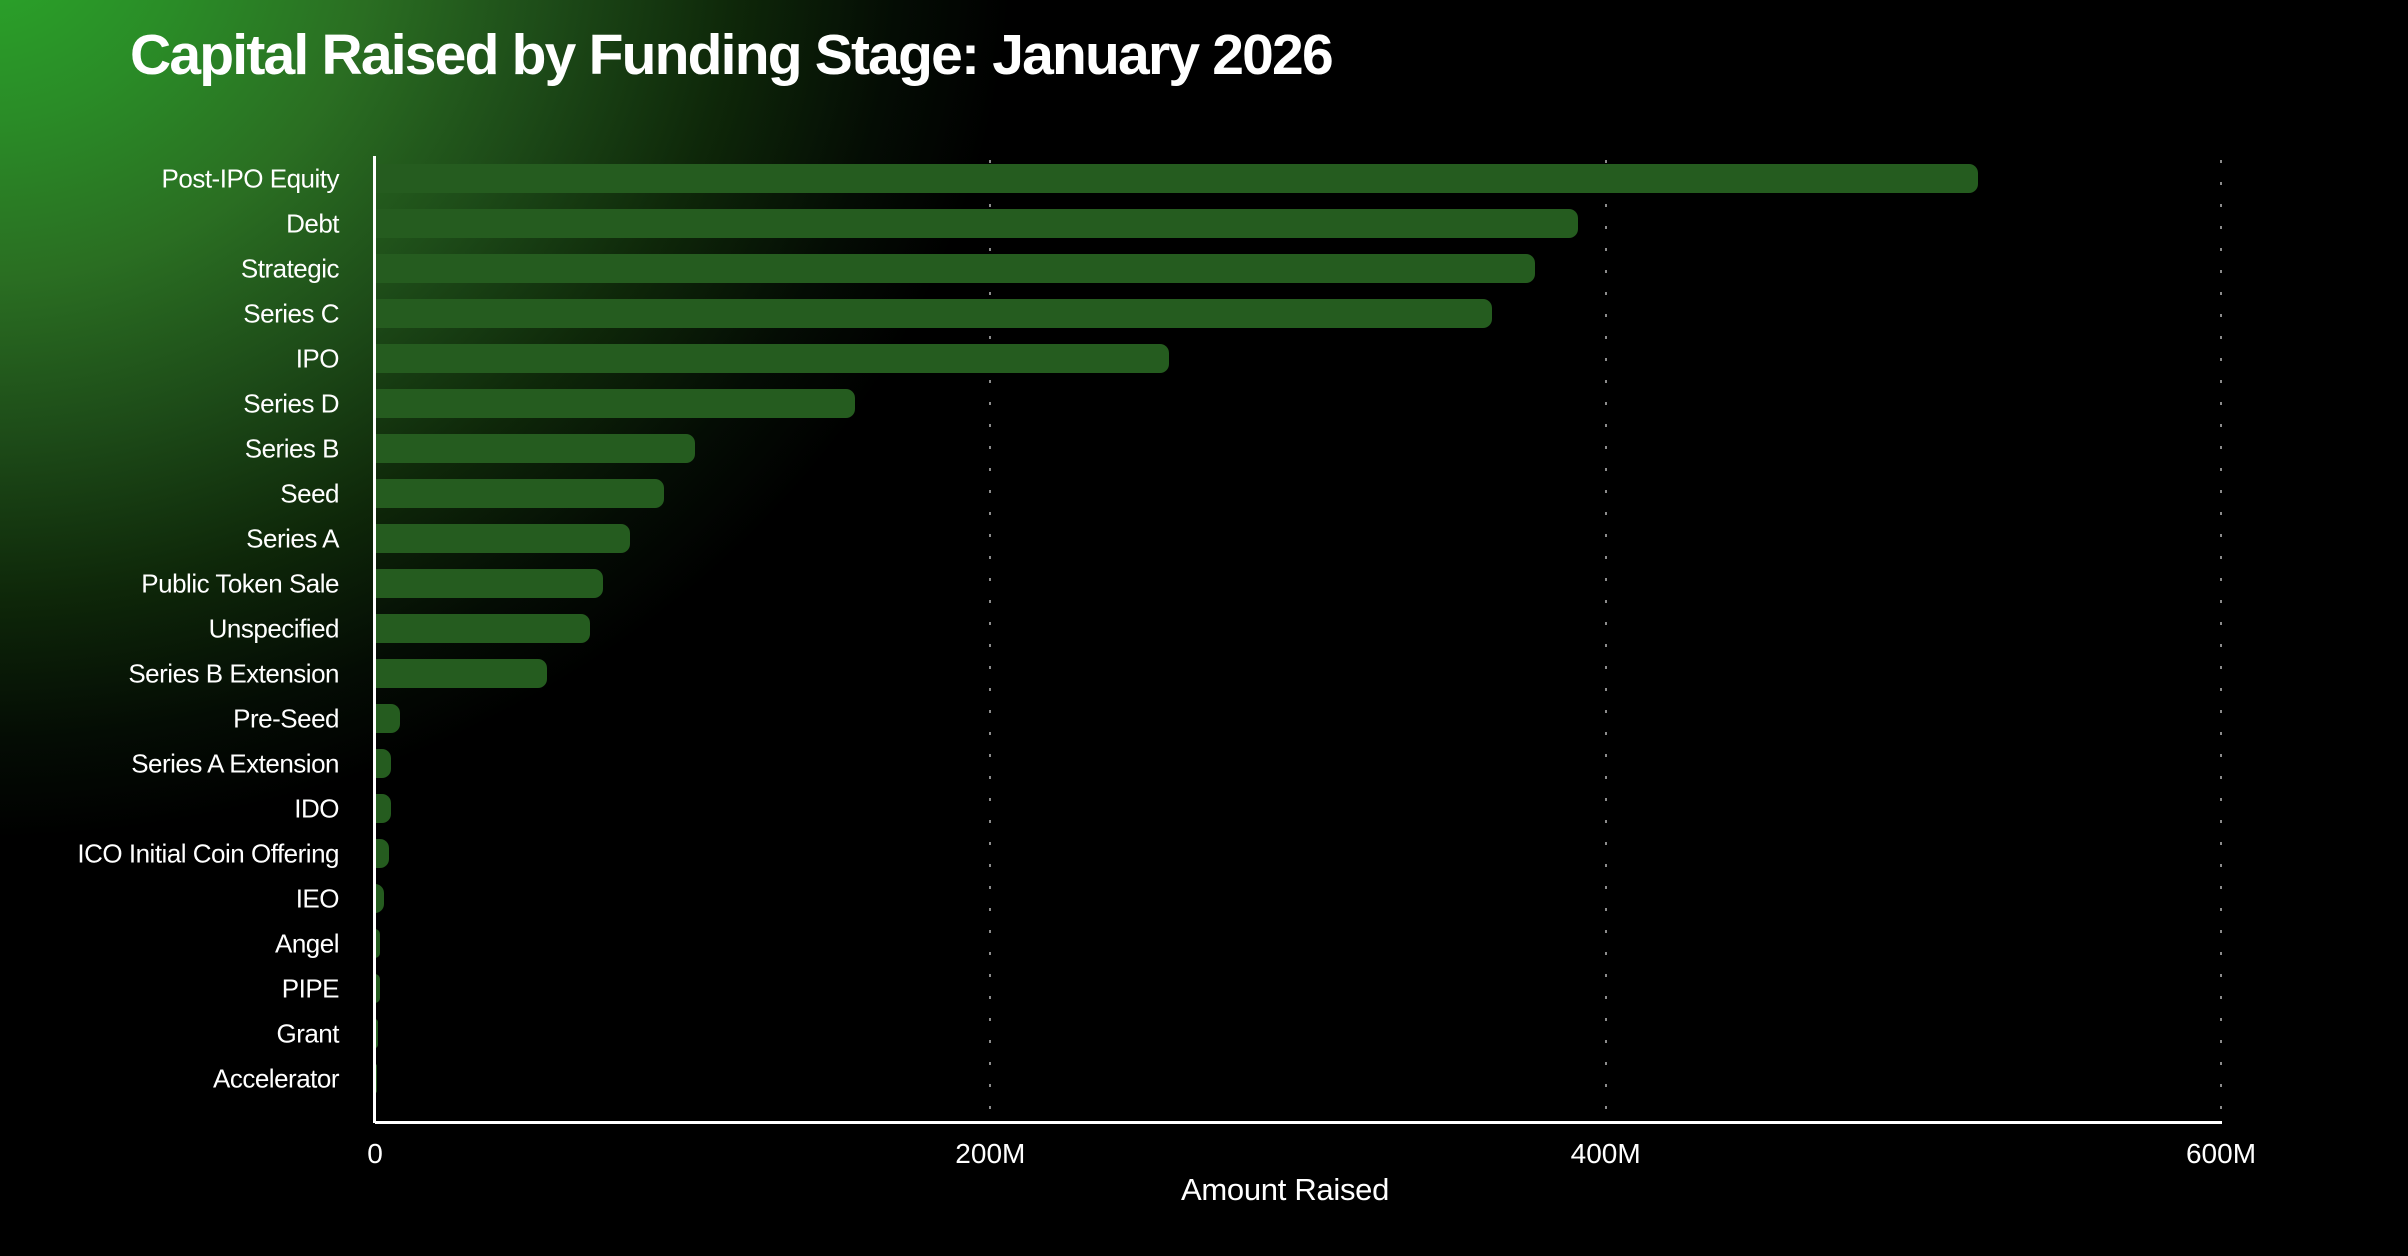  I want to click on y-label-debt: Debt, so click(312, 223).